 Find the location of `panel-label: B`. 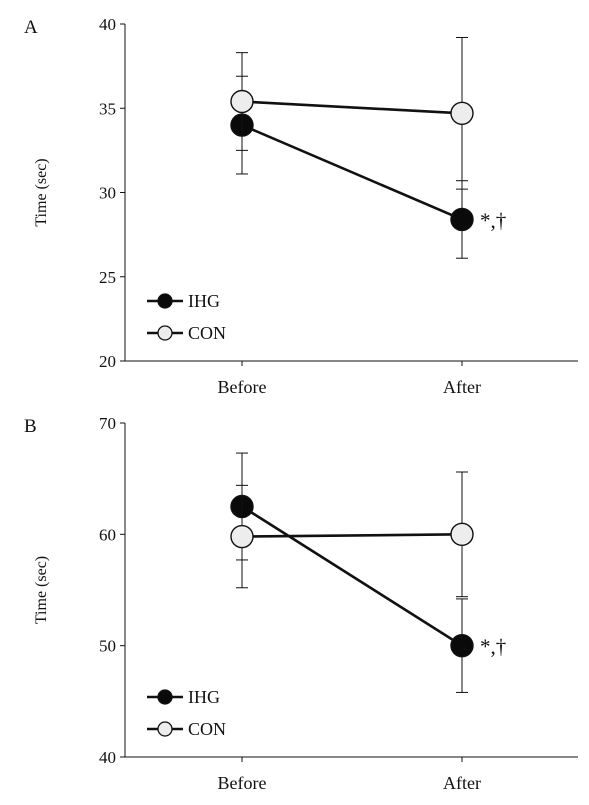

panel-label: B is located at coordinates (30, 426).